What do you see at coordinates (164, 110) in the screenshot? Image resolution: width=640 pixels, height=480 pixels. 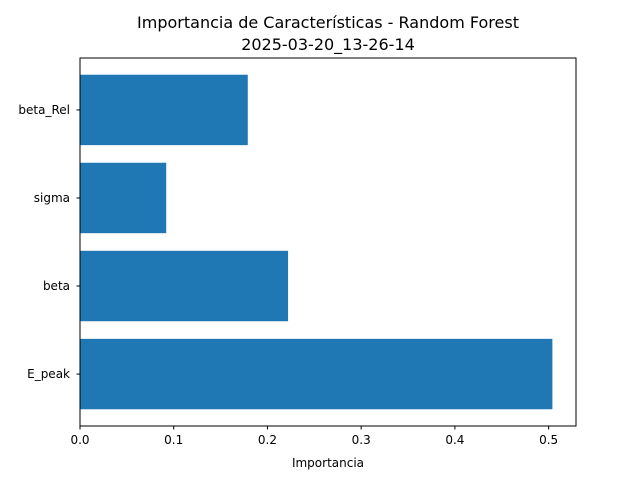 I see `bar-beta-rel` at bounding box center [164, 110].